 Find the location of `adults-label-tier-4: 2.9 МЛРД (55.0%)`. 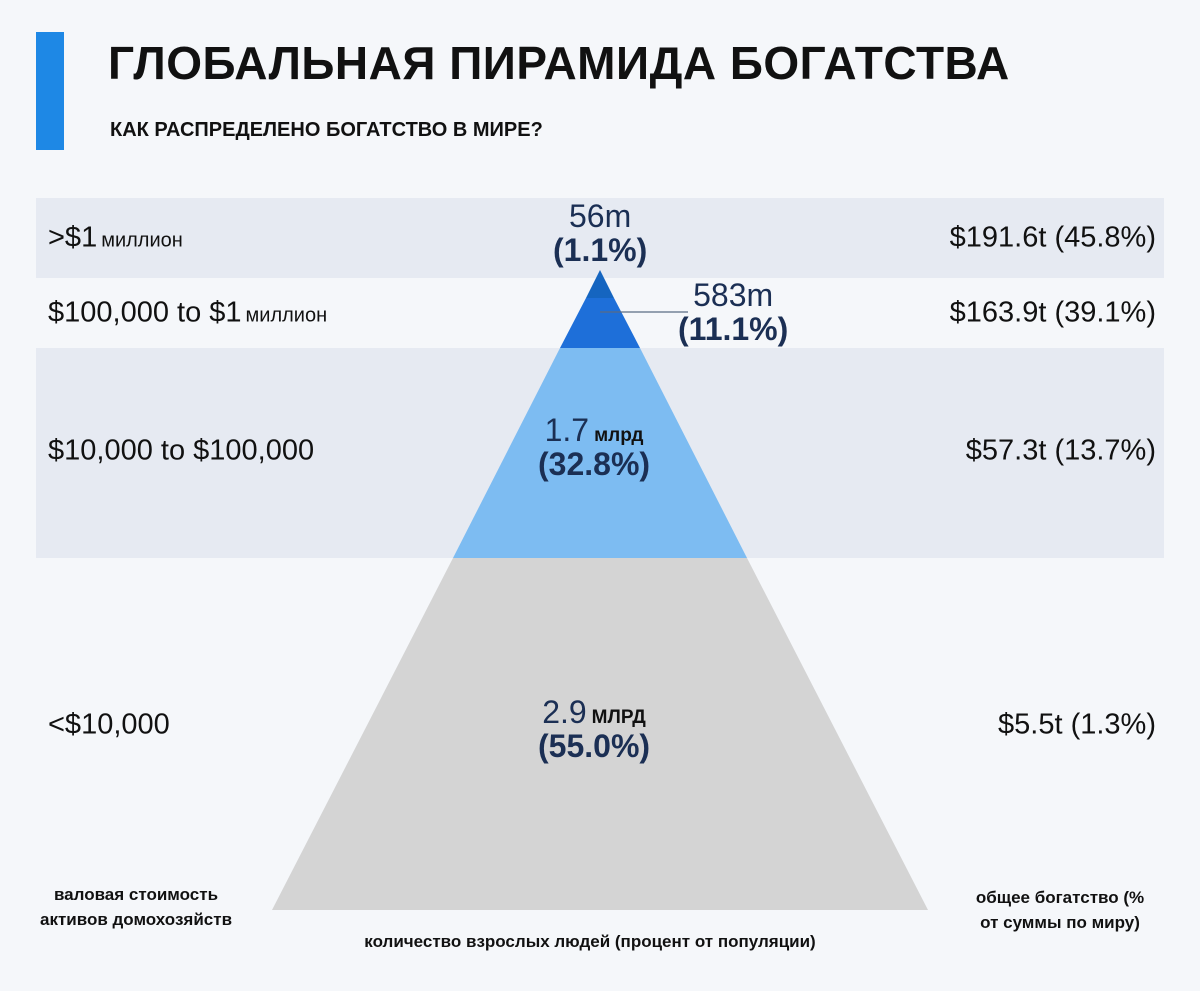

adults-label-tier-4: 2.9 МЛРД (55.0%) is located at coordinates (594, 729).